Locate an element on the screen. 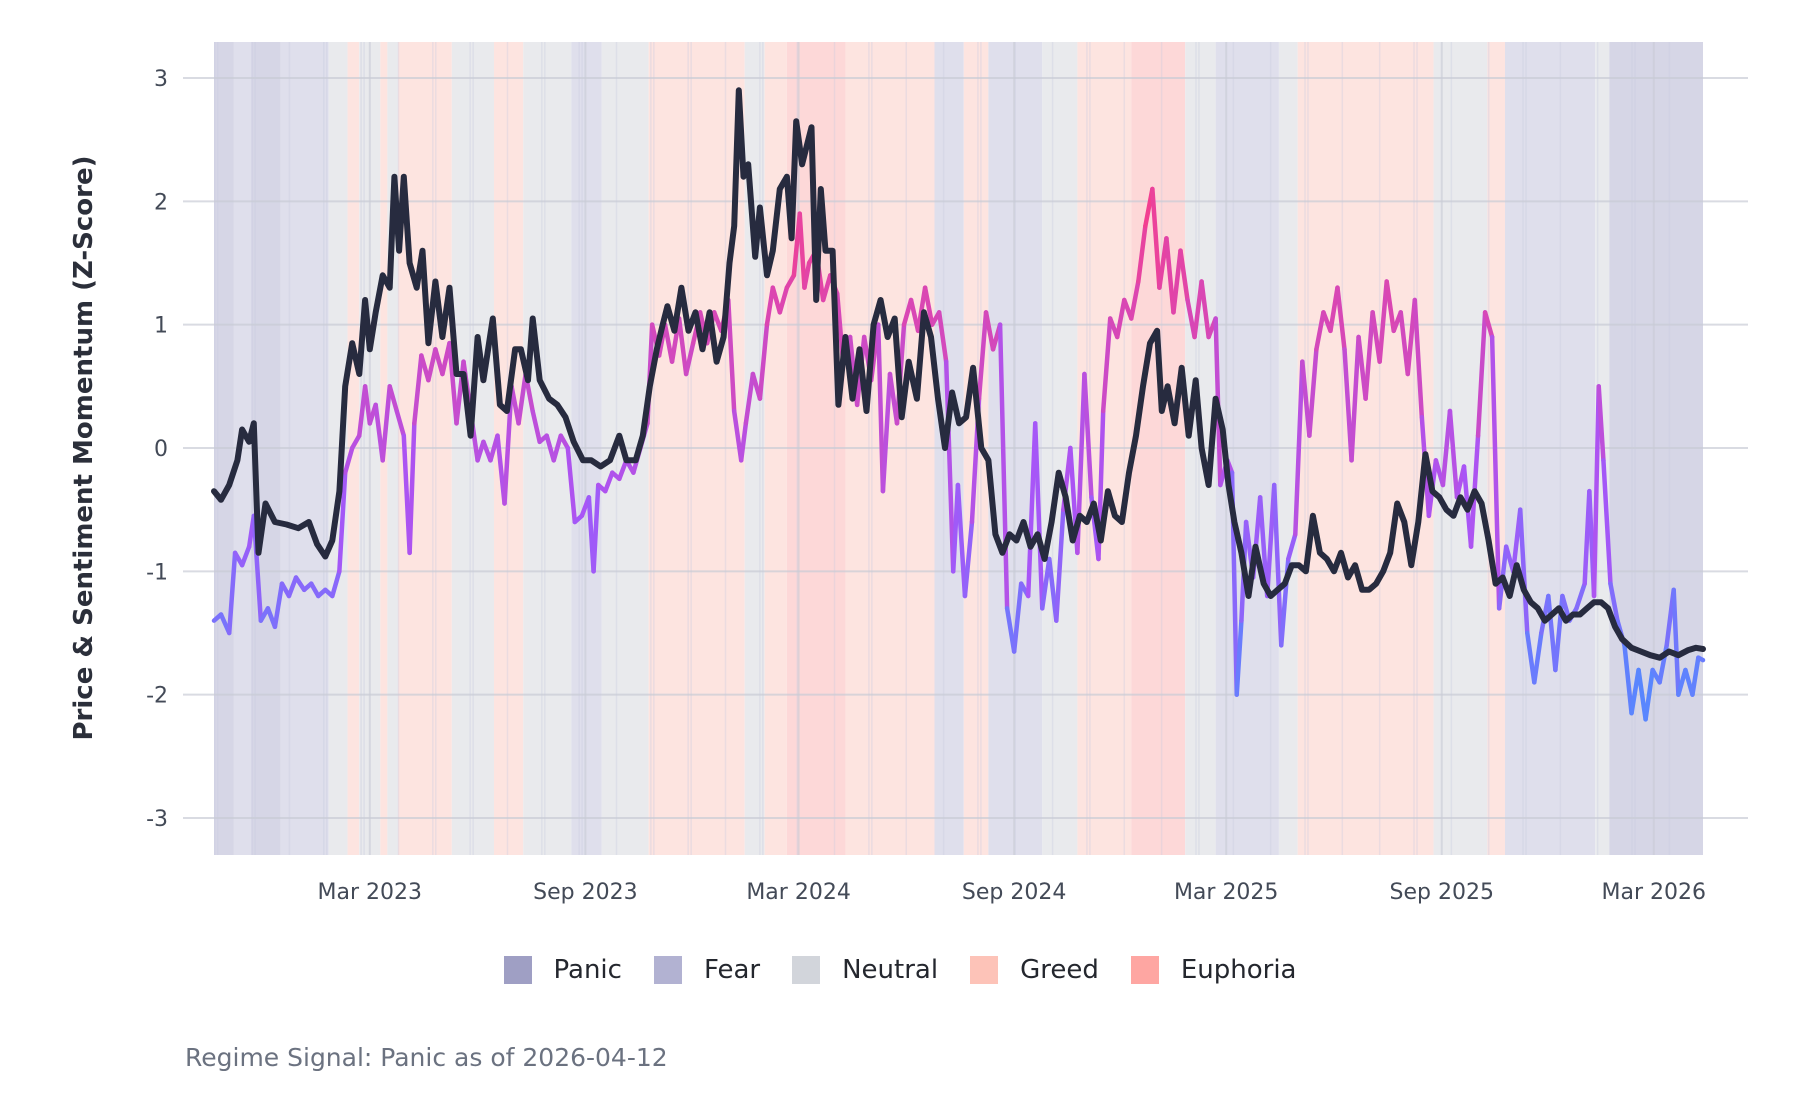 The image size is (1800, 1100). legend-item-euphoria: Euphoria is located at coordinates (1213, 970).